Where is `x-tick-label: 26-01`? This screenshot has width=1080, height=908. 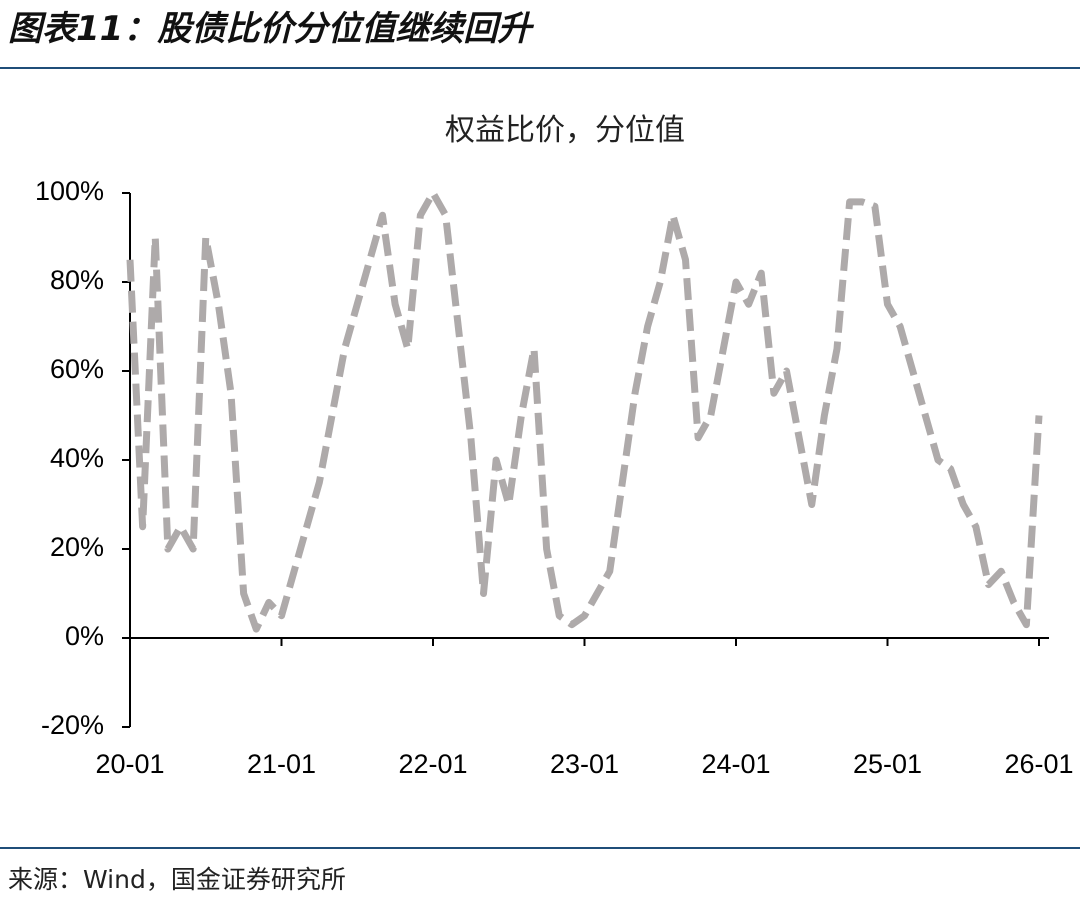 x-tick-label: 26-01 is located at coordinates (1038, 764).